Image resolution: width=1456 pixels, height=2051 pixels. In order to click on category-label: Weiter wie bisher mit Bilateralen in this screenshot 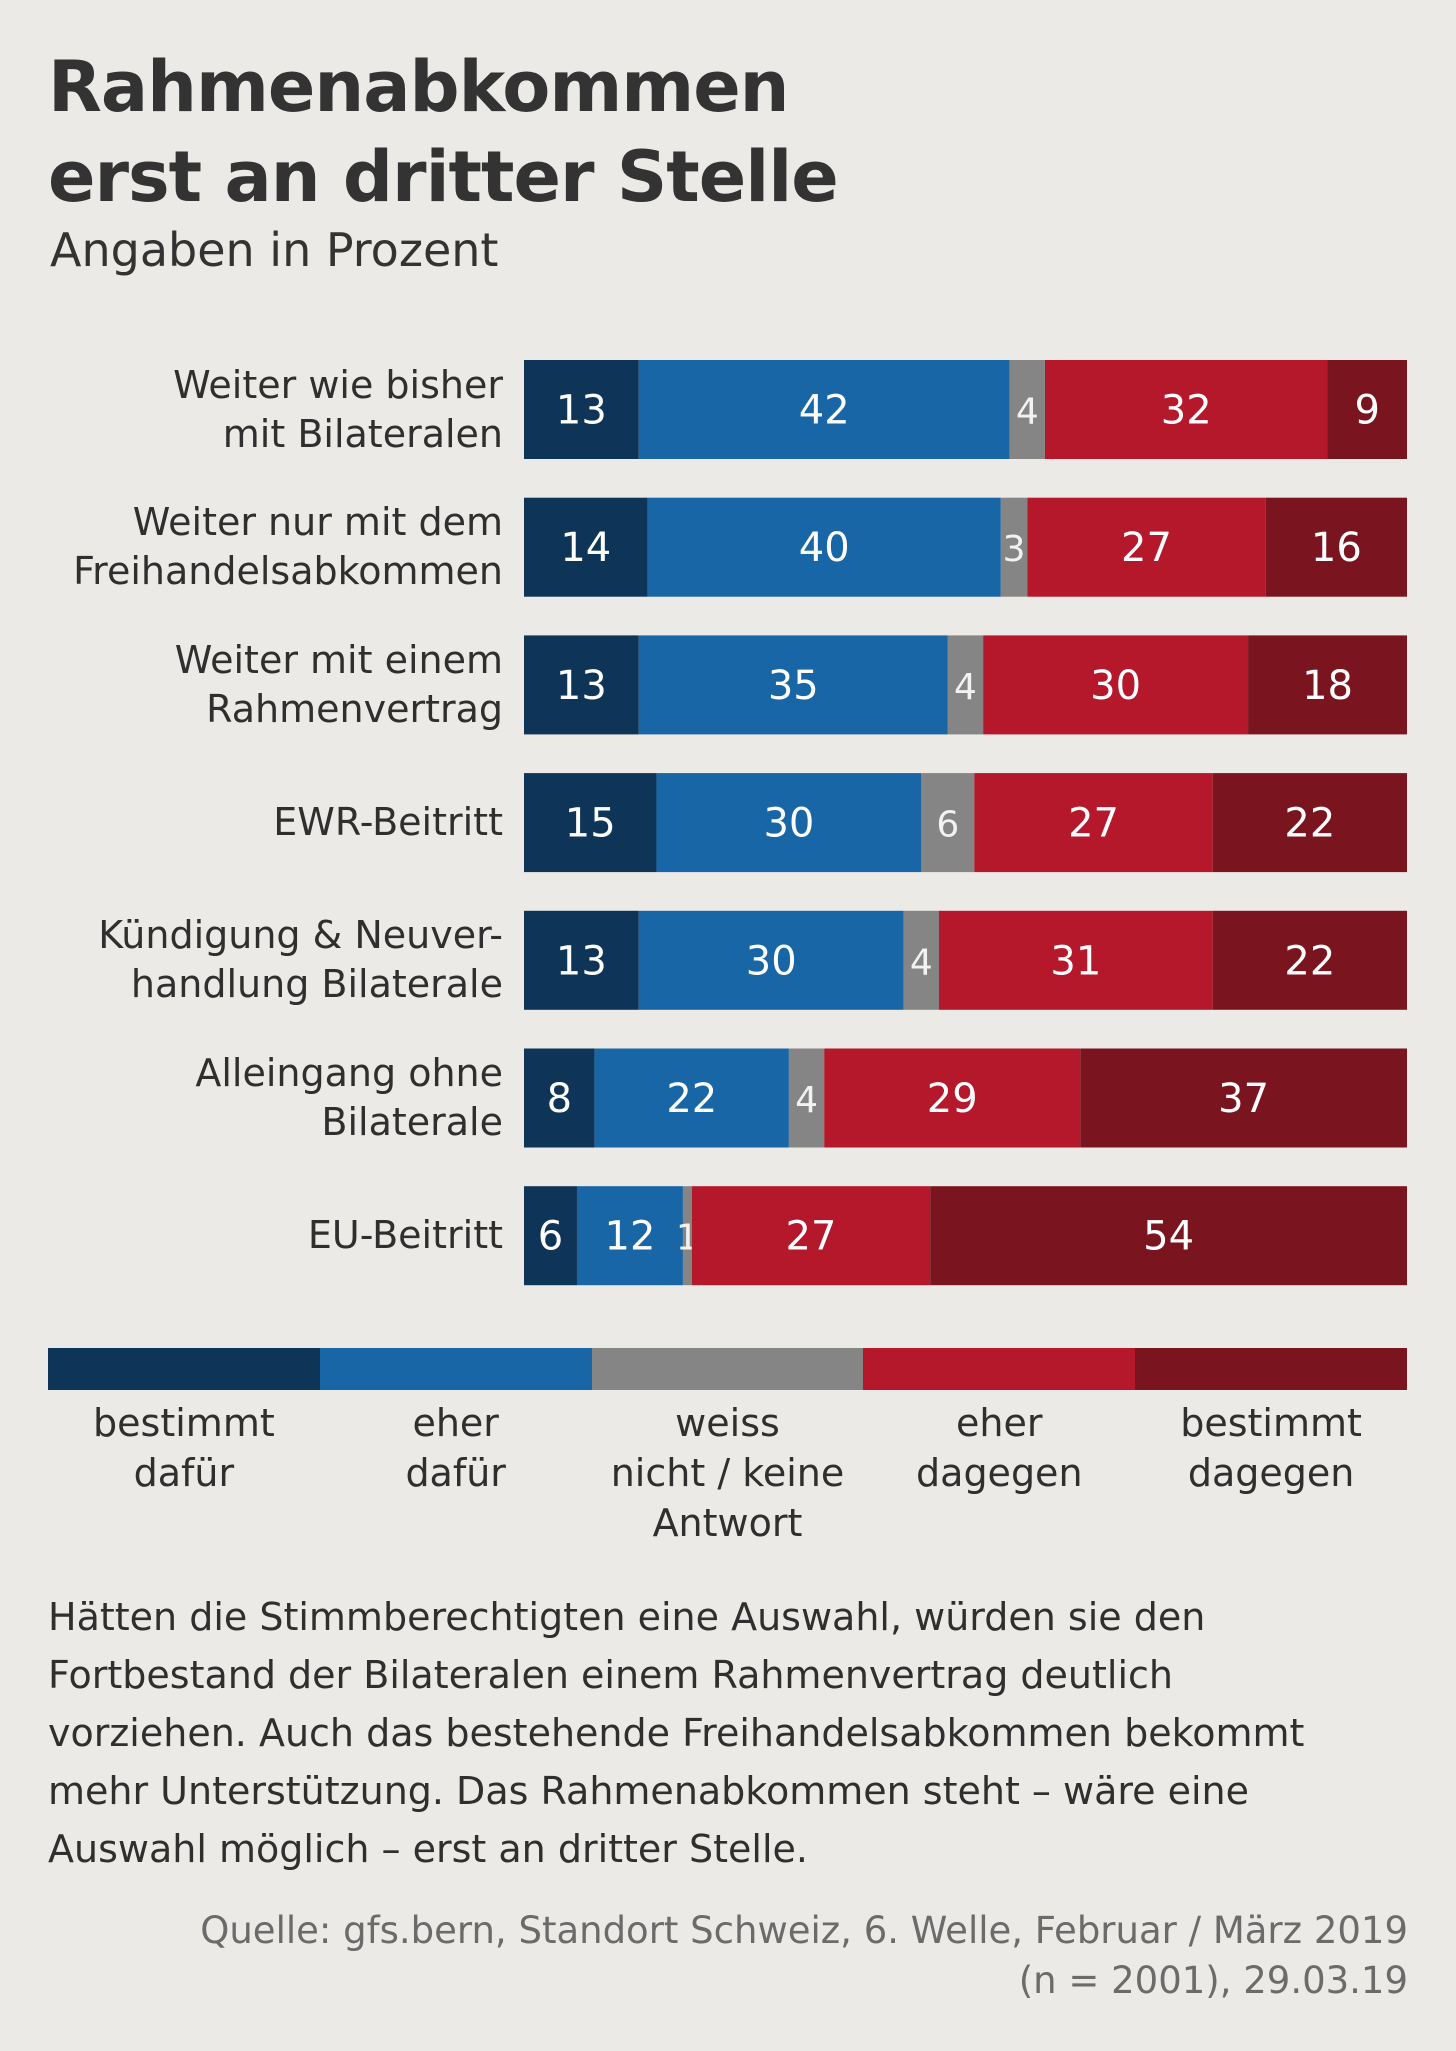, I will do `click(251, 410)`.